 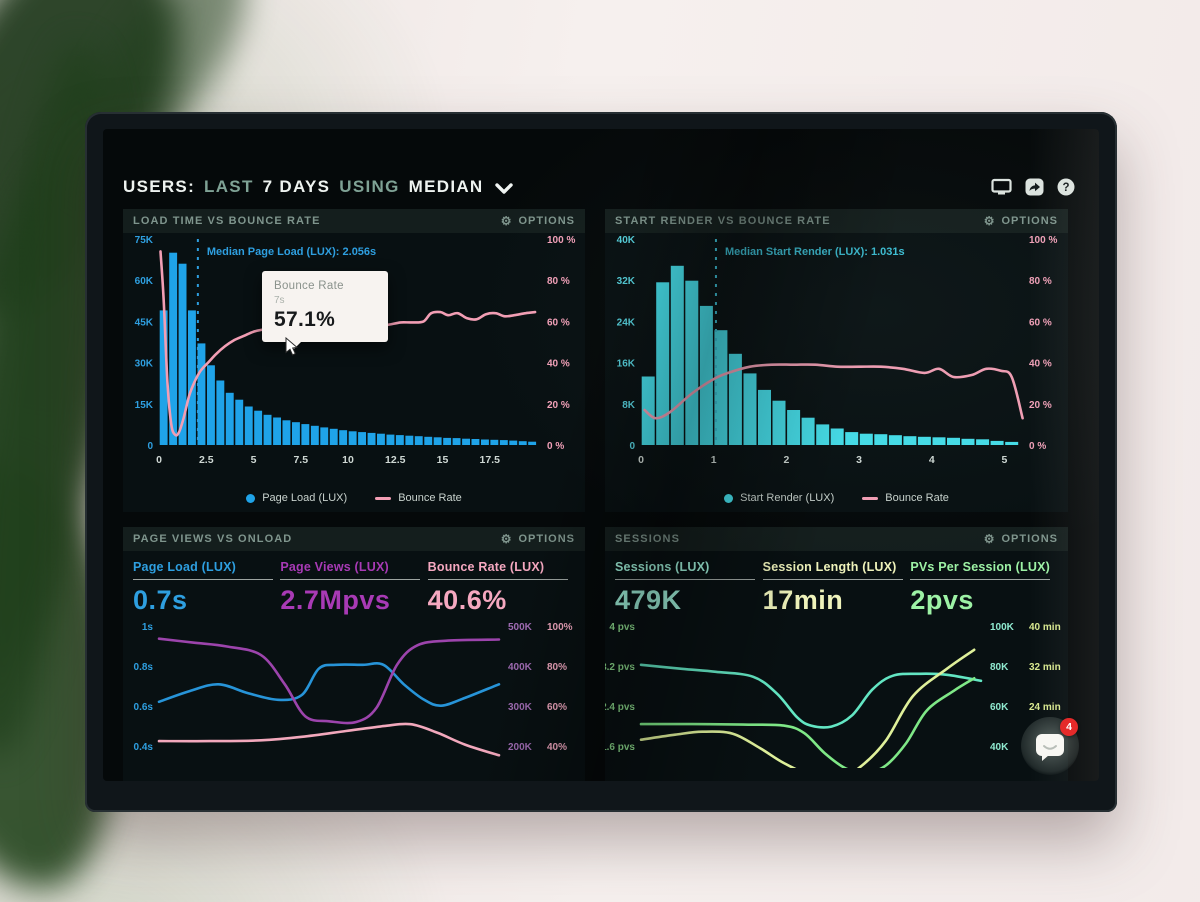 What do you see at coordinates (729, 498) in the screenshot?
I see `start-render-legend-dot` at bounding box center [729, 498].